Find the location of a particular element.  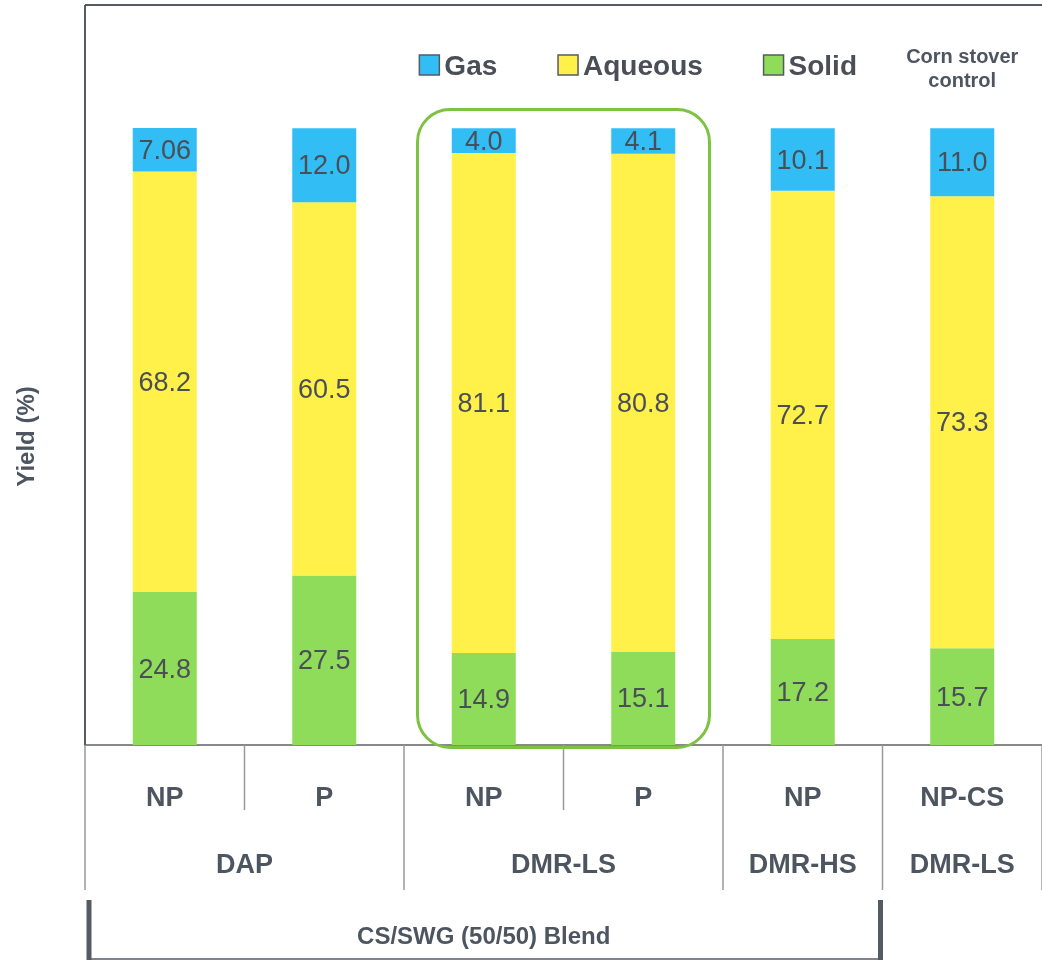

data-label: 81.1 is located at coordinates (484, 403).